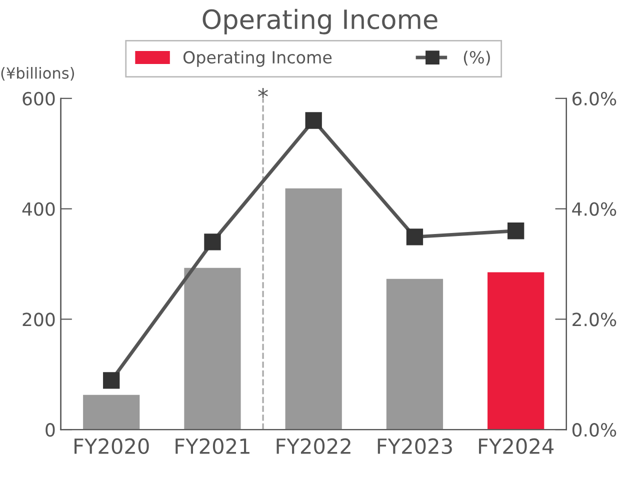 The height and width of the screenshot is (480, 640). What do you see at coordinates (37, 74) in the screenshot?
I see `y-axis-title: (¥billions)` at bounding box center [37, 74].